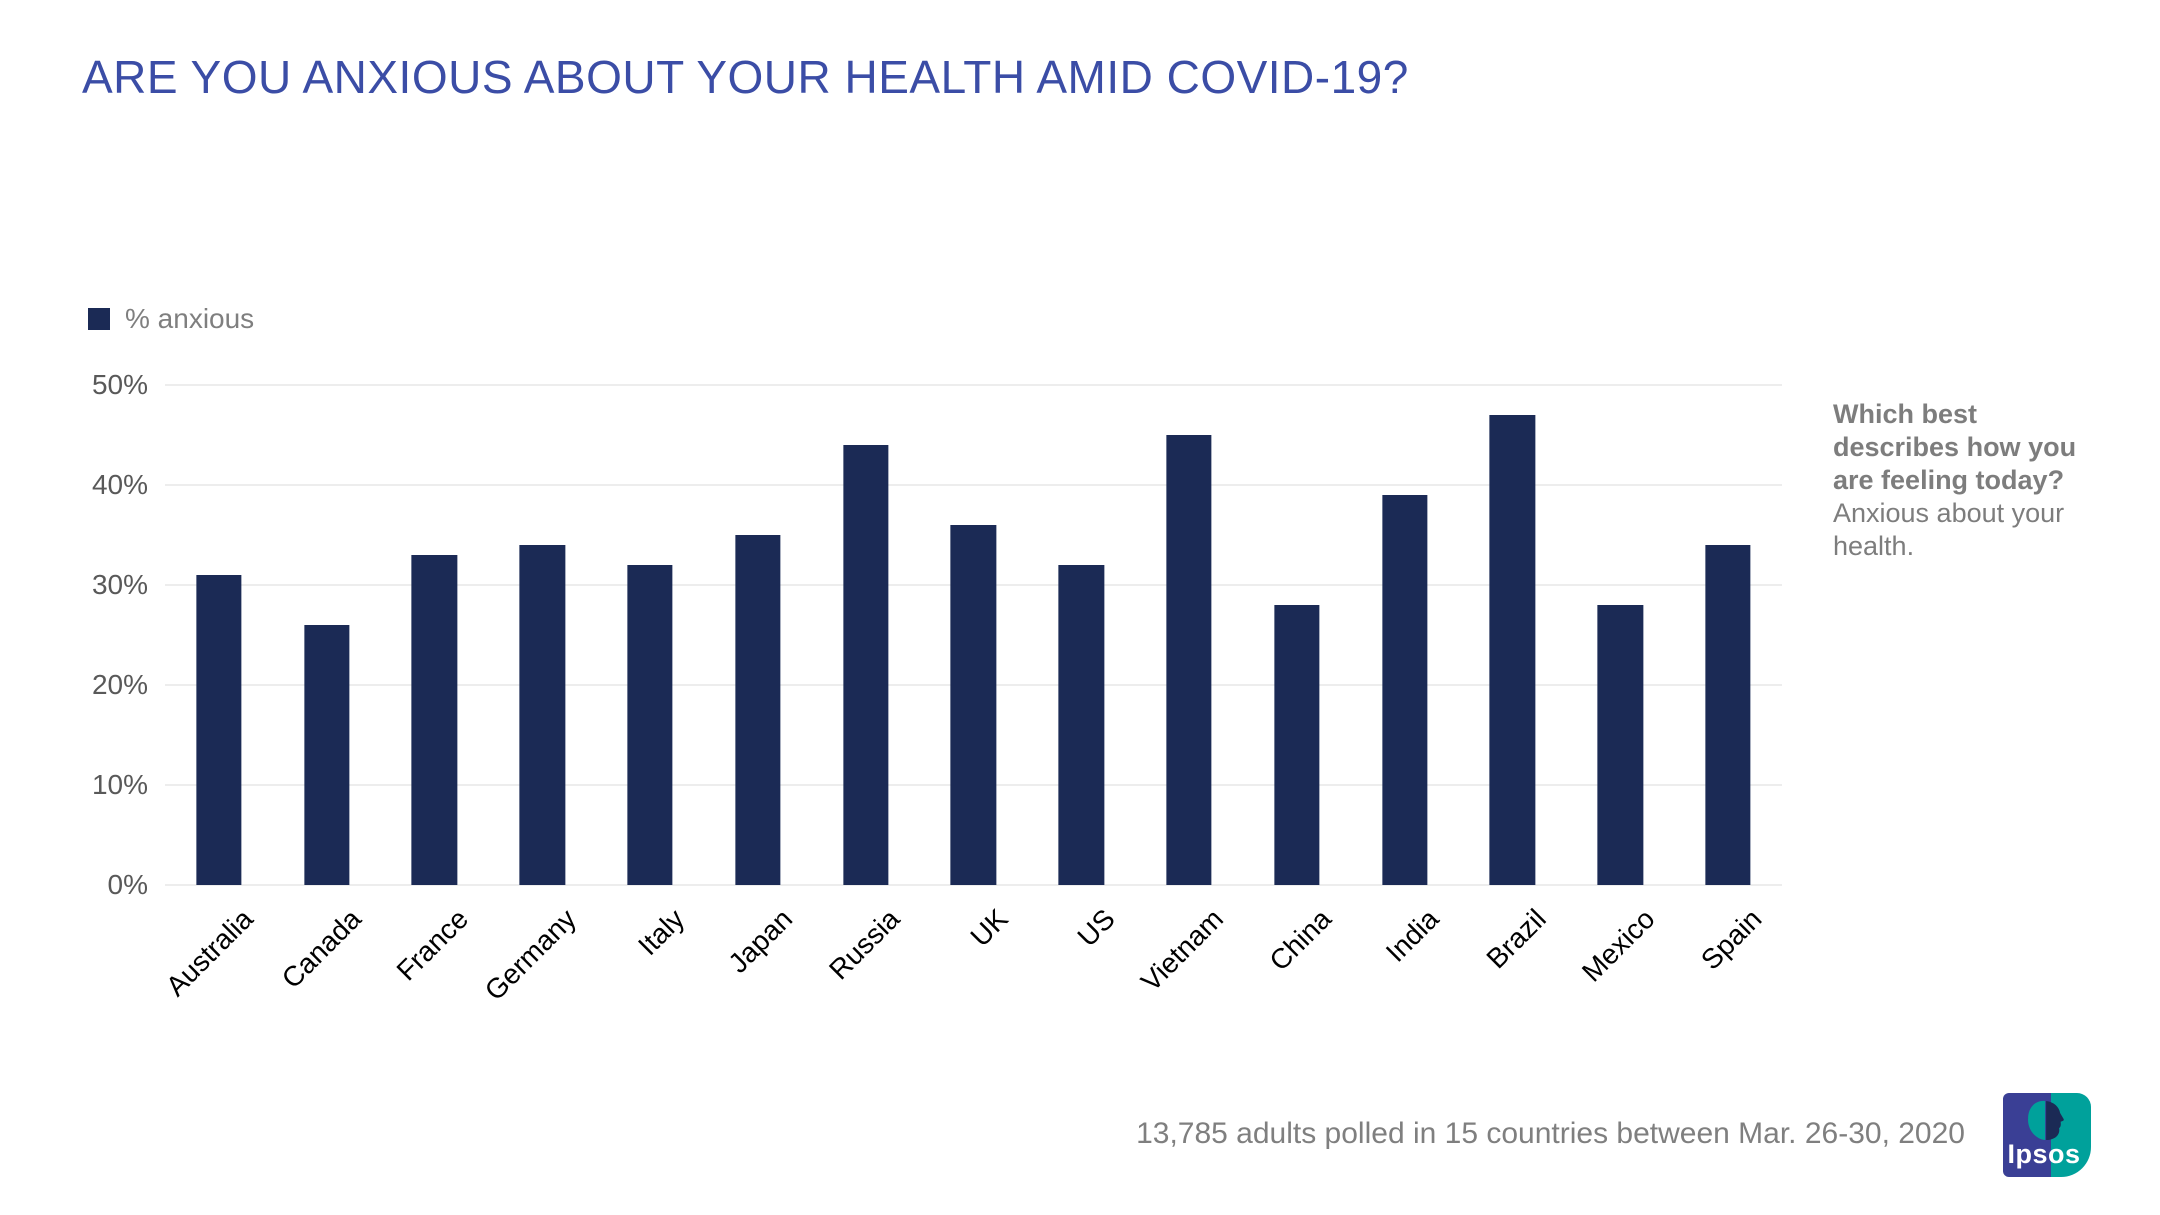  What do you see at coordinates (1983, 530) in the screenshot?
I see `annotation-subtext: Anxious about your health.` at bounding box center [1983, 530].